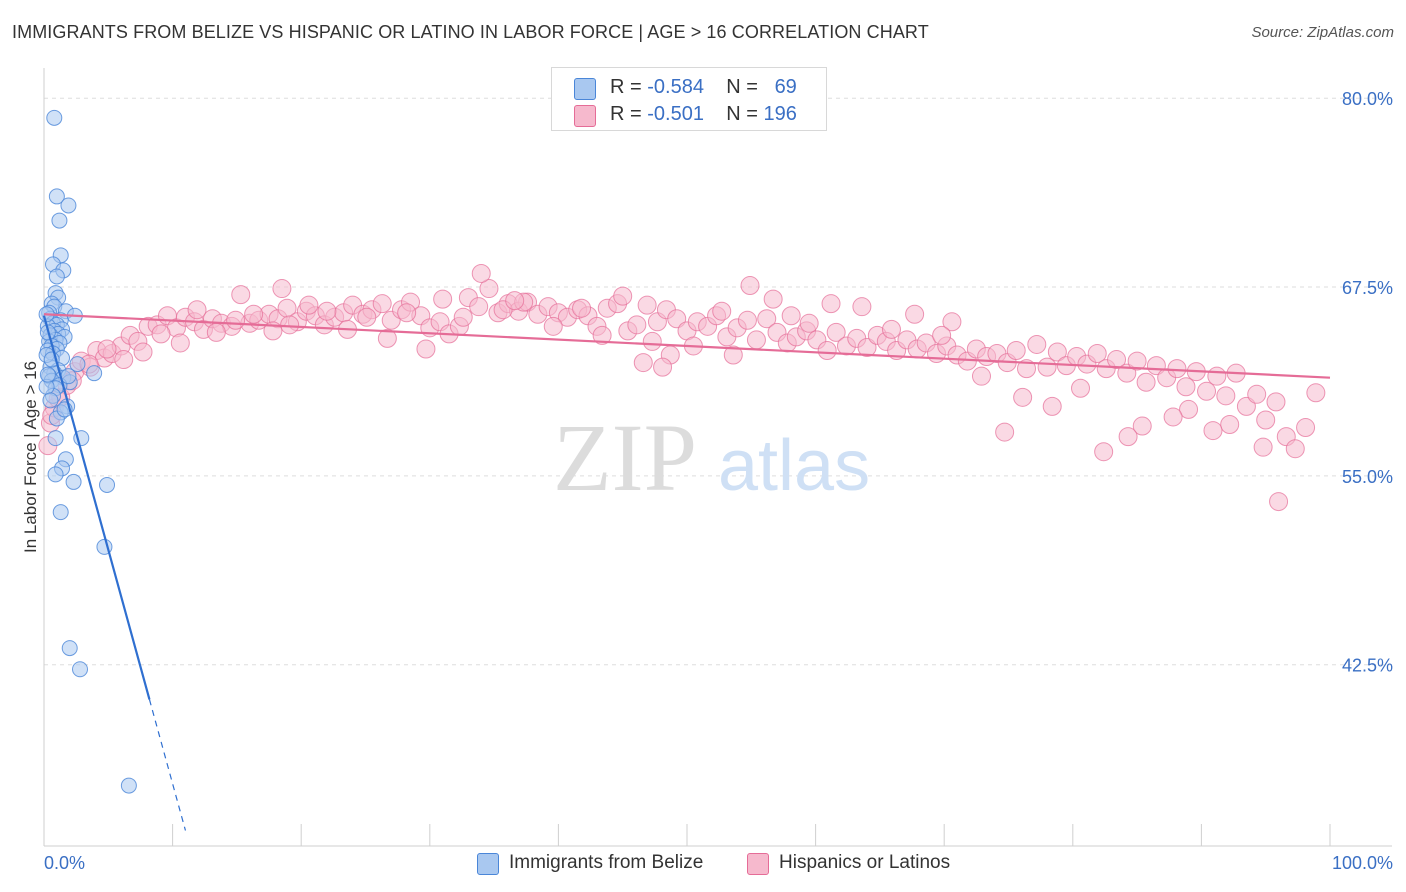 Image resolution: width=1406 pixels, height=892 pixels. Describe the element at coordinates (488, 864) in the screenshot. I see `bottom-legend-swatch-belize` at that location.